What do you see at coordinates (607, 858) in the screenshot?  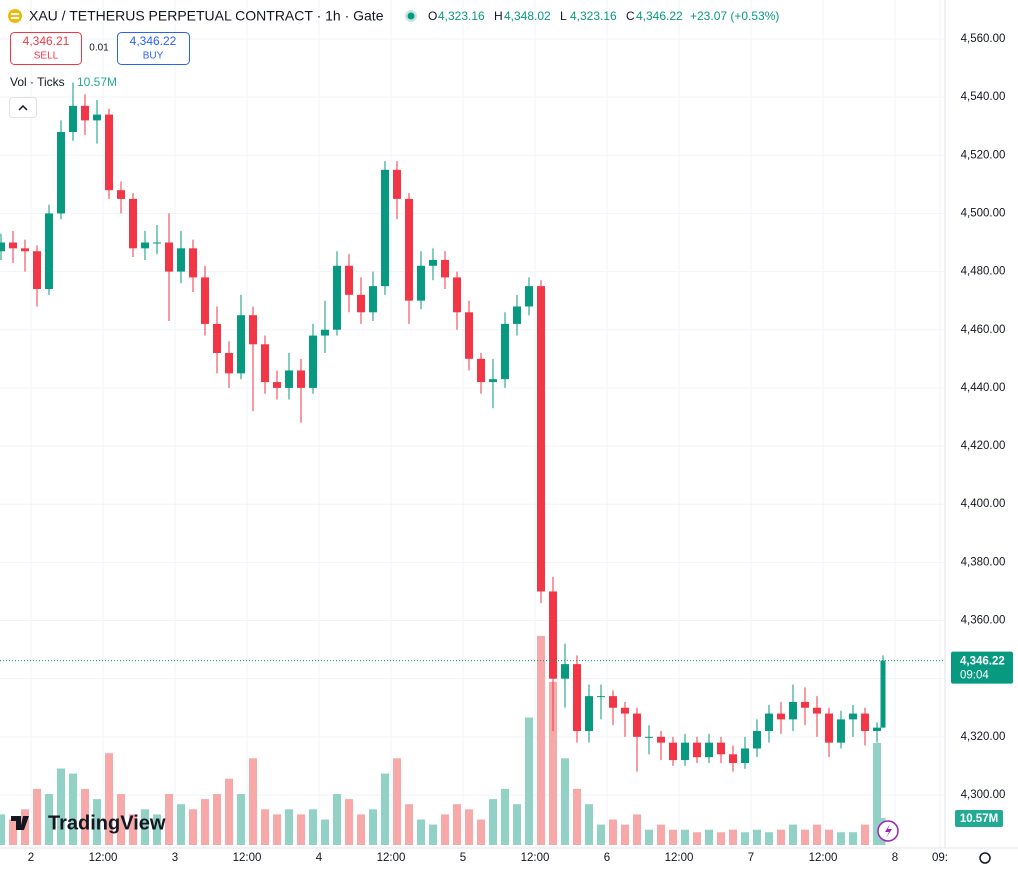 I see `x-tick-label: 6` at bounding box center [607, 858].